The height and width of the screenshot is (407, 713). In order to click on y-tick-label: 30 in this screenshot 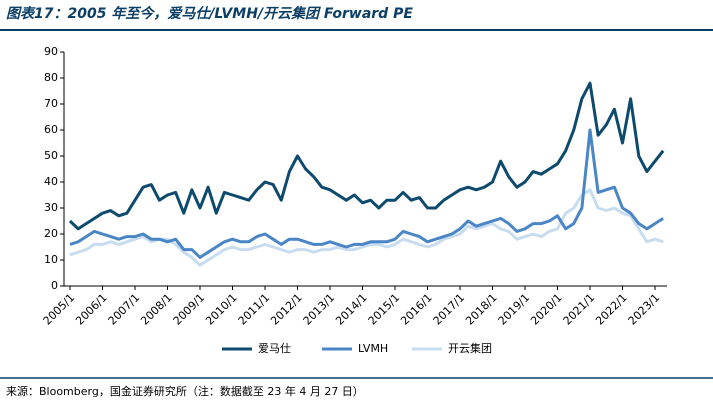, I will do `click(51, 207)`.